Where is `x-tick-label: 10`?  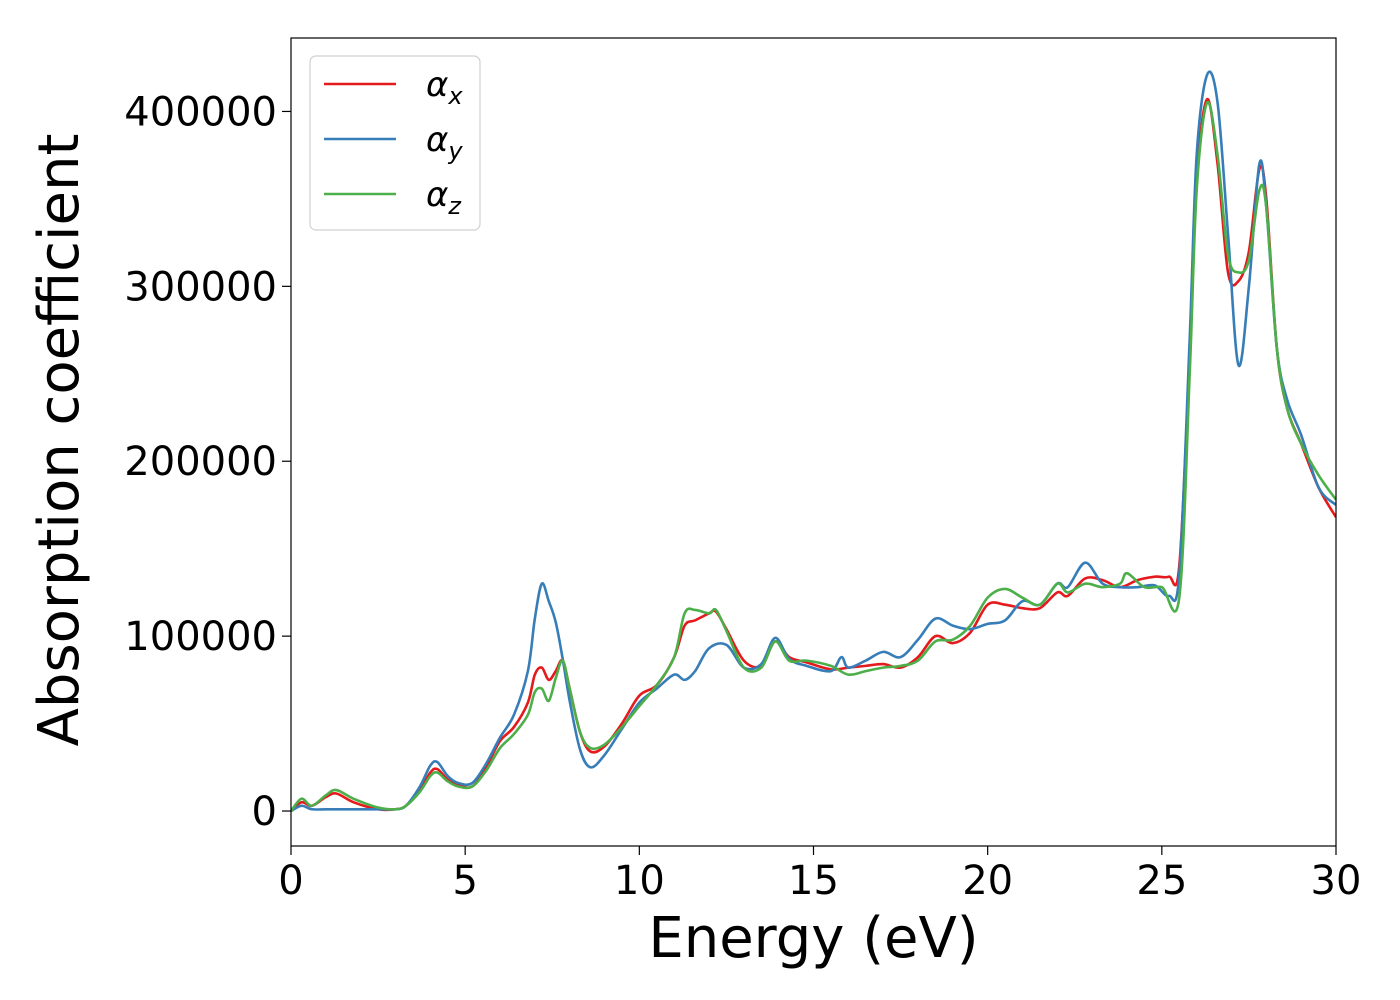
x-tick-label: 10 is located at coordinates (639, 881).